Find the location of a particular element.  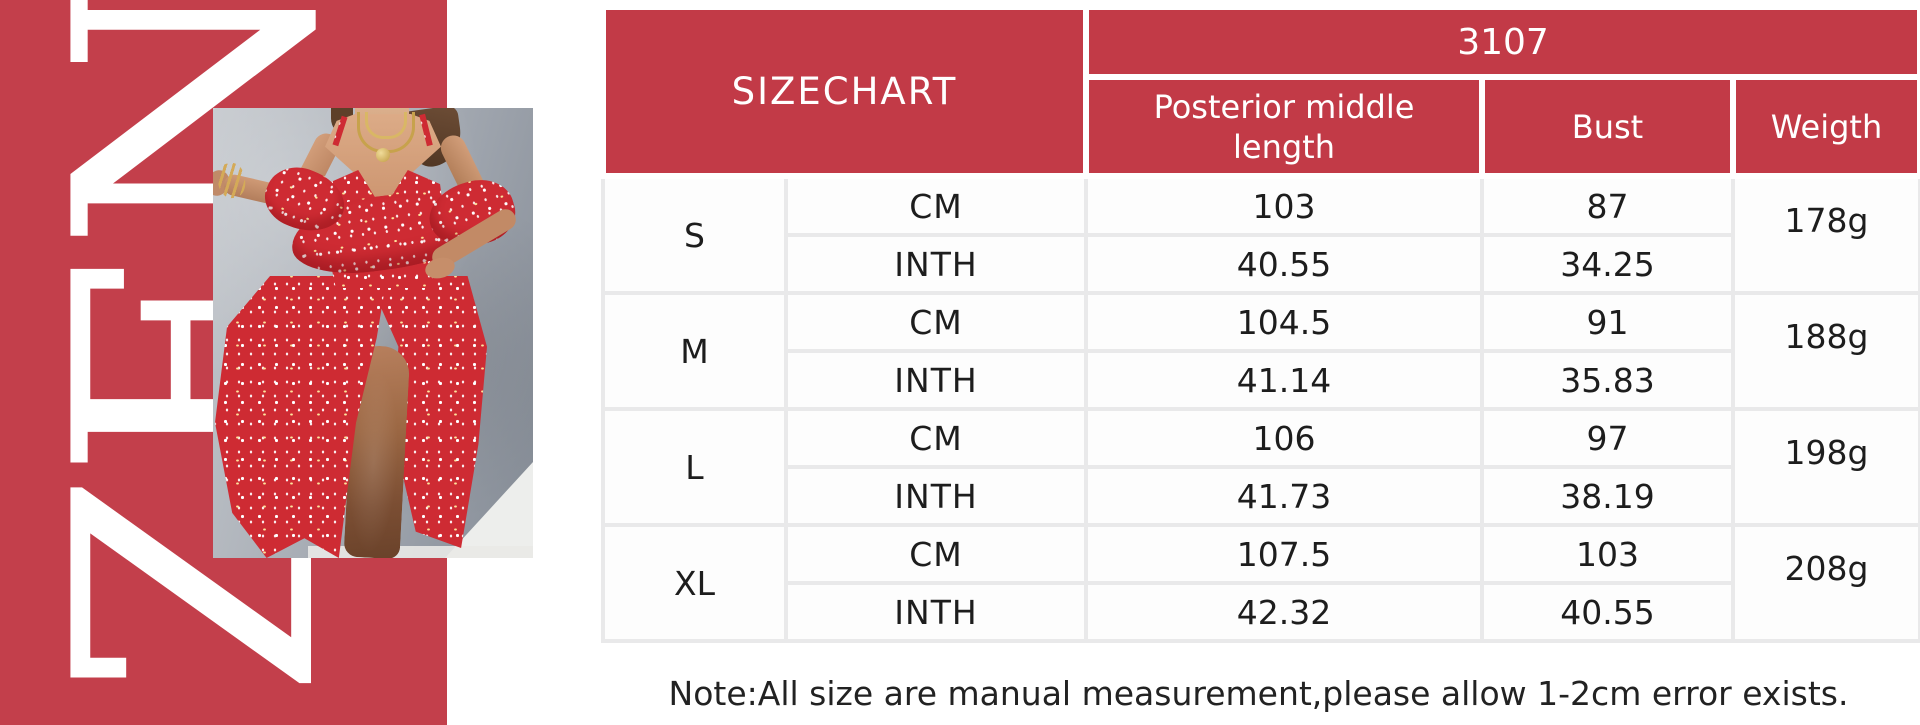

posterior-value: 41.14 is located at coordinates (1284, 380).